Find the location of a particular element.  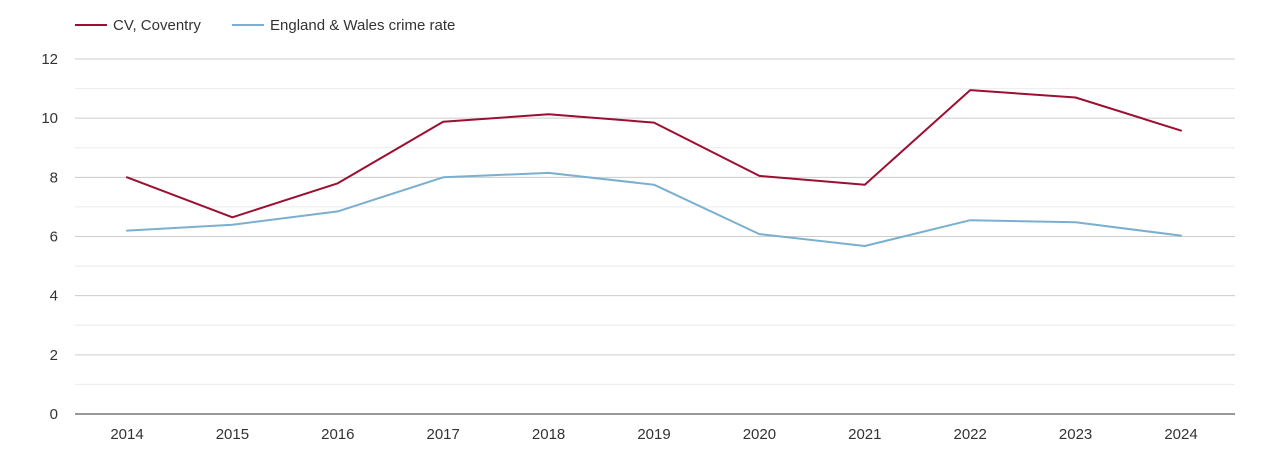

legend-label: CV, Coventry is located at coordinates (157, 25).